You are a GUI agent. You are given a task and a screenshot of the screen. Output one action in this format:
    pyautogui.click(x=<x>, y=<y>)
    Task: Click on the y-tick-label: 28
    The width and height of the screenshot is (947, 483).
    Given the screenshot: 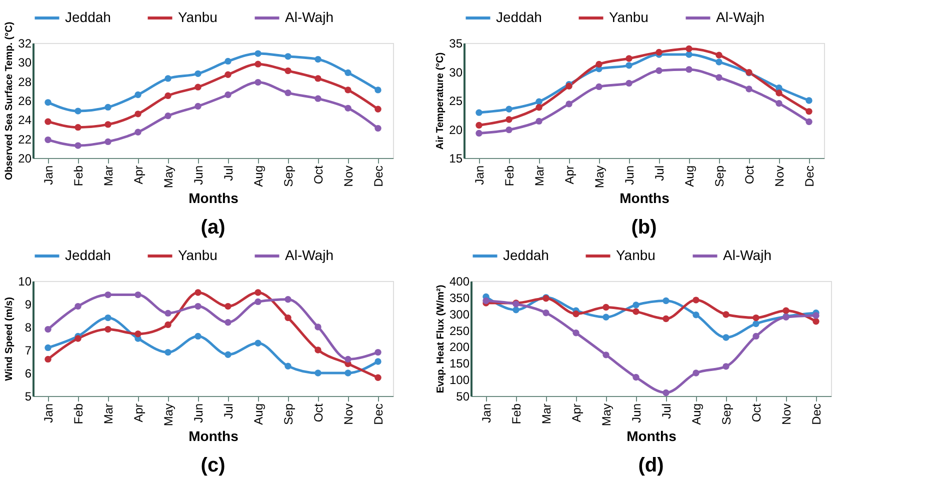 What is the action you would take?
    pyautogui.click(x=25, y=81)
    